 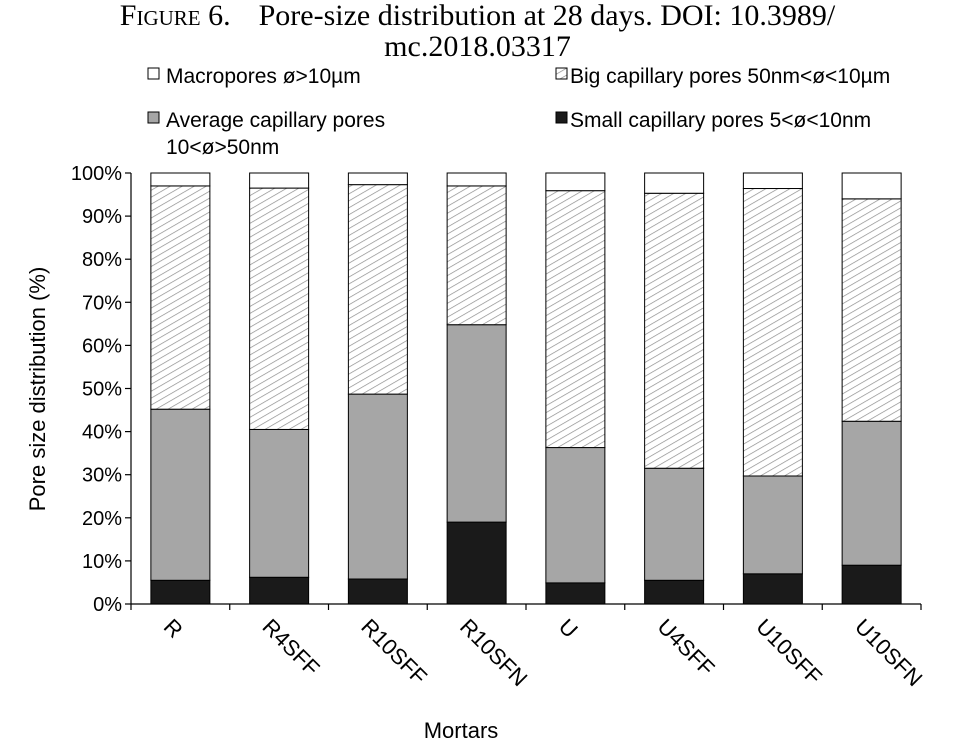 What do you see at coordinates (772, 525) in the screenshot?
I see `bar-segment-u10sff-s1` at bounding box center [772, 525].